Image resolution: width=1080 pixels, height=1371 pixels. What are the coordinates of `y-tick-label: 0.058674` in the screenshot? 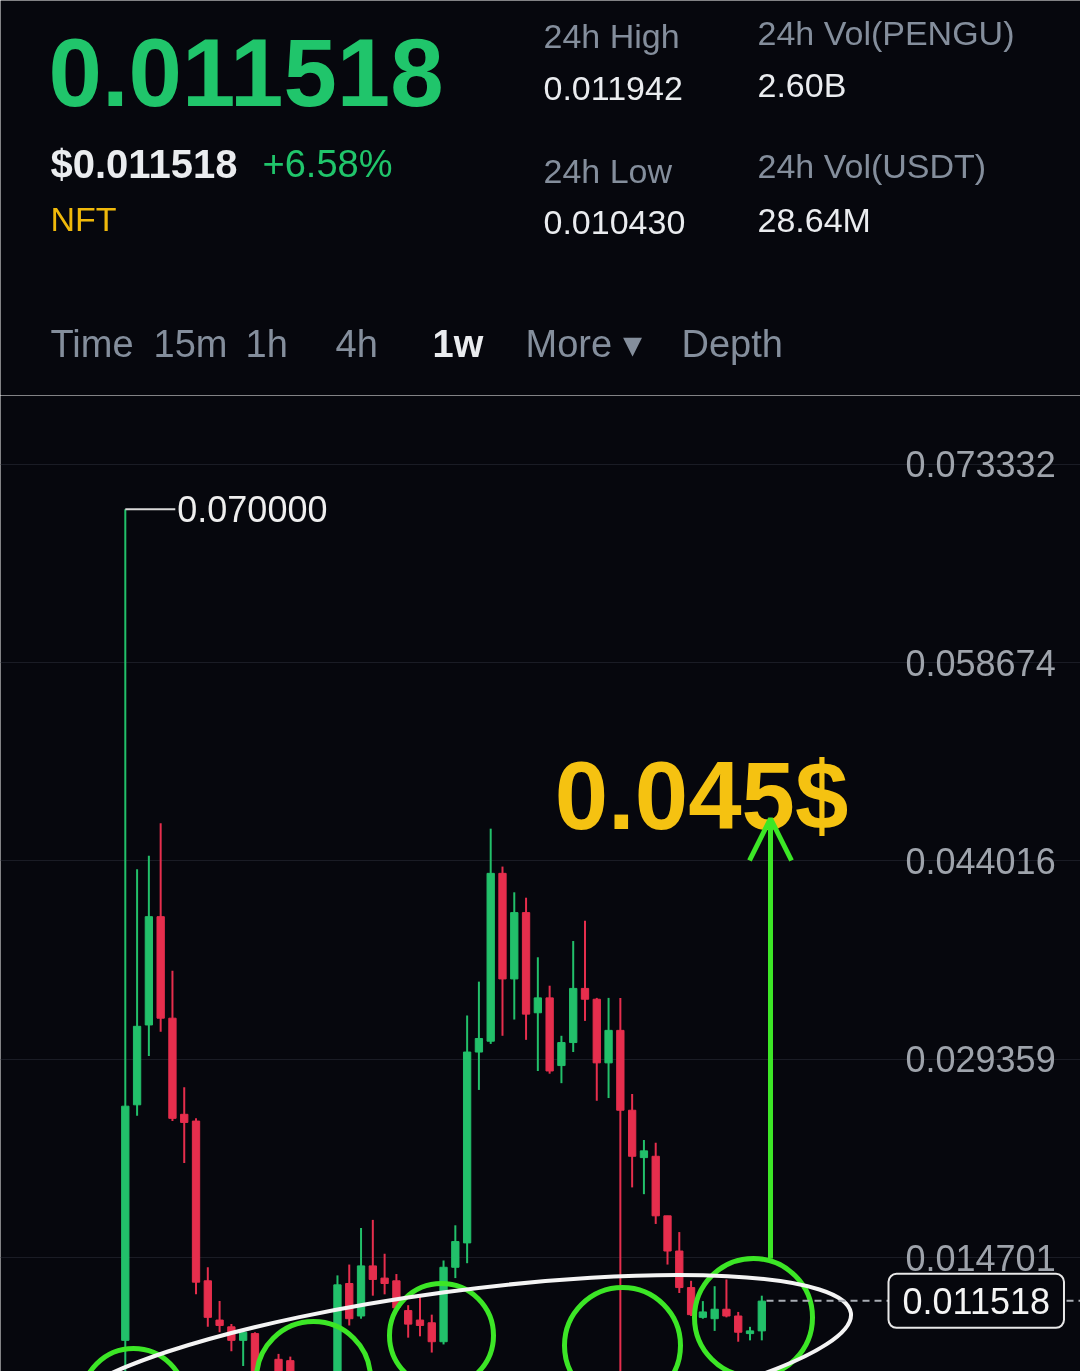 It's located at (980, 663).